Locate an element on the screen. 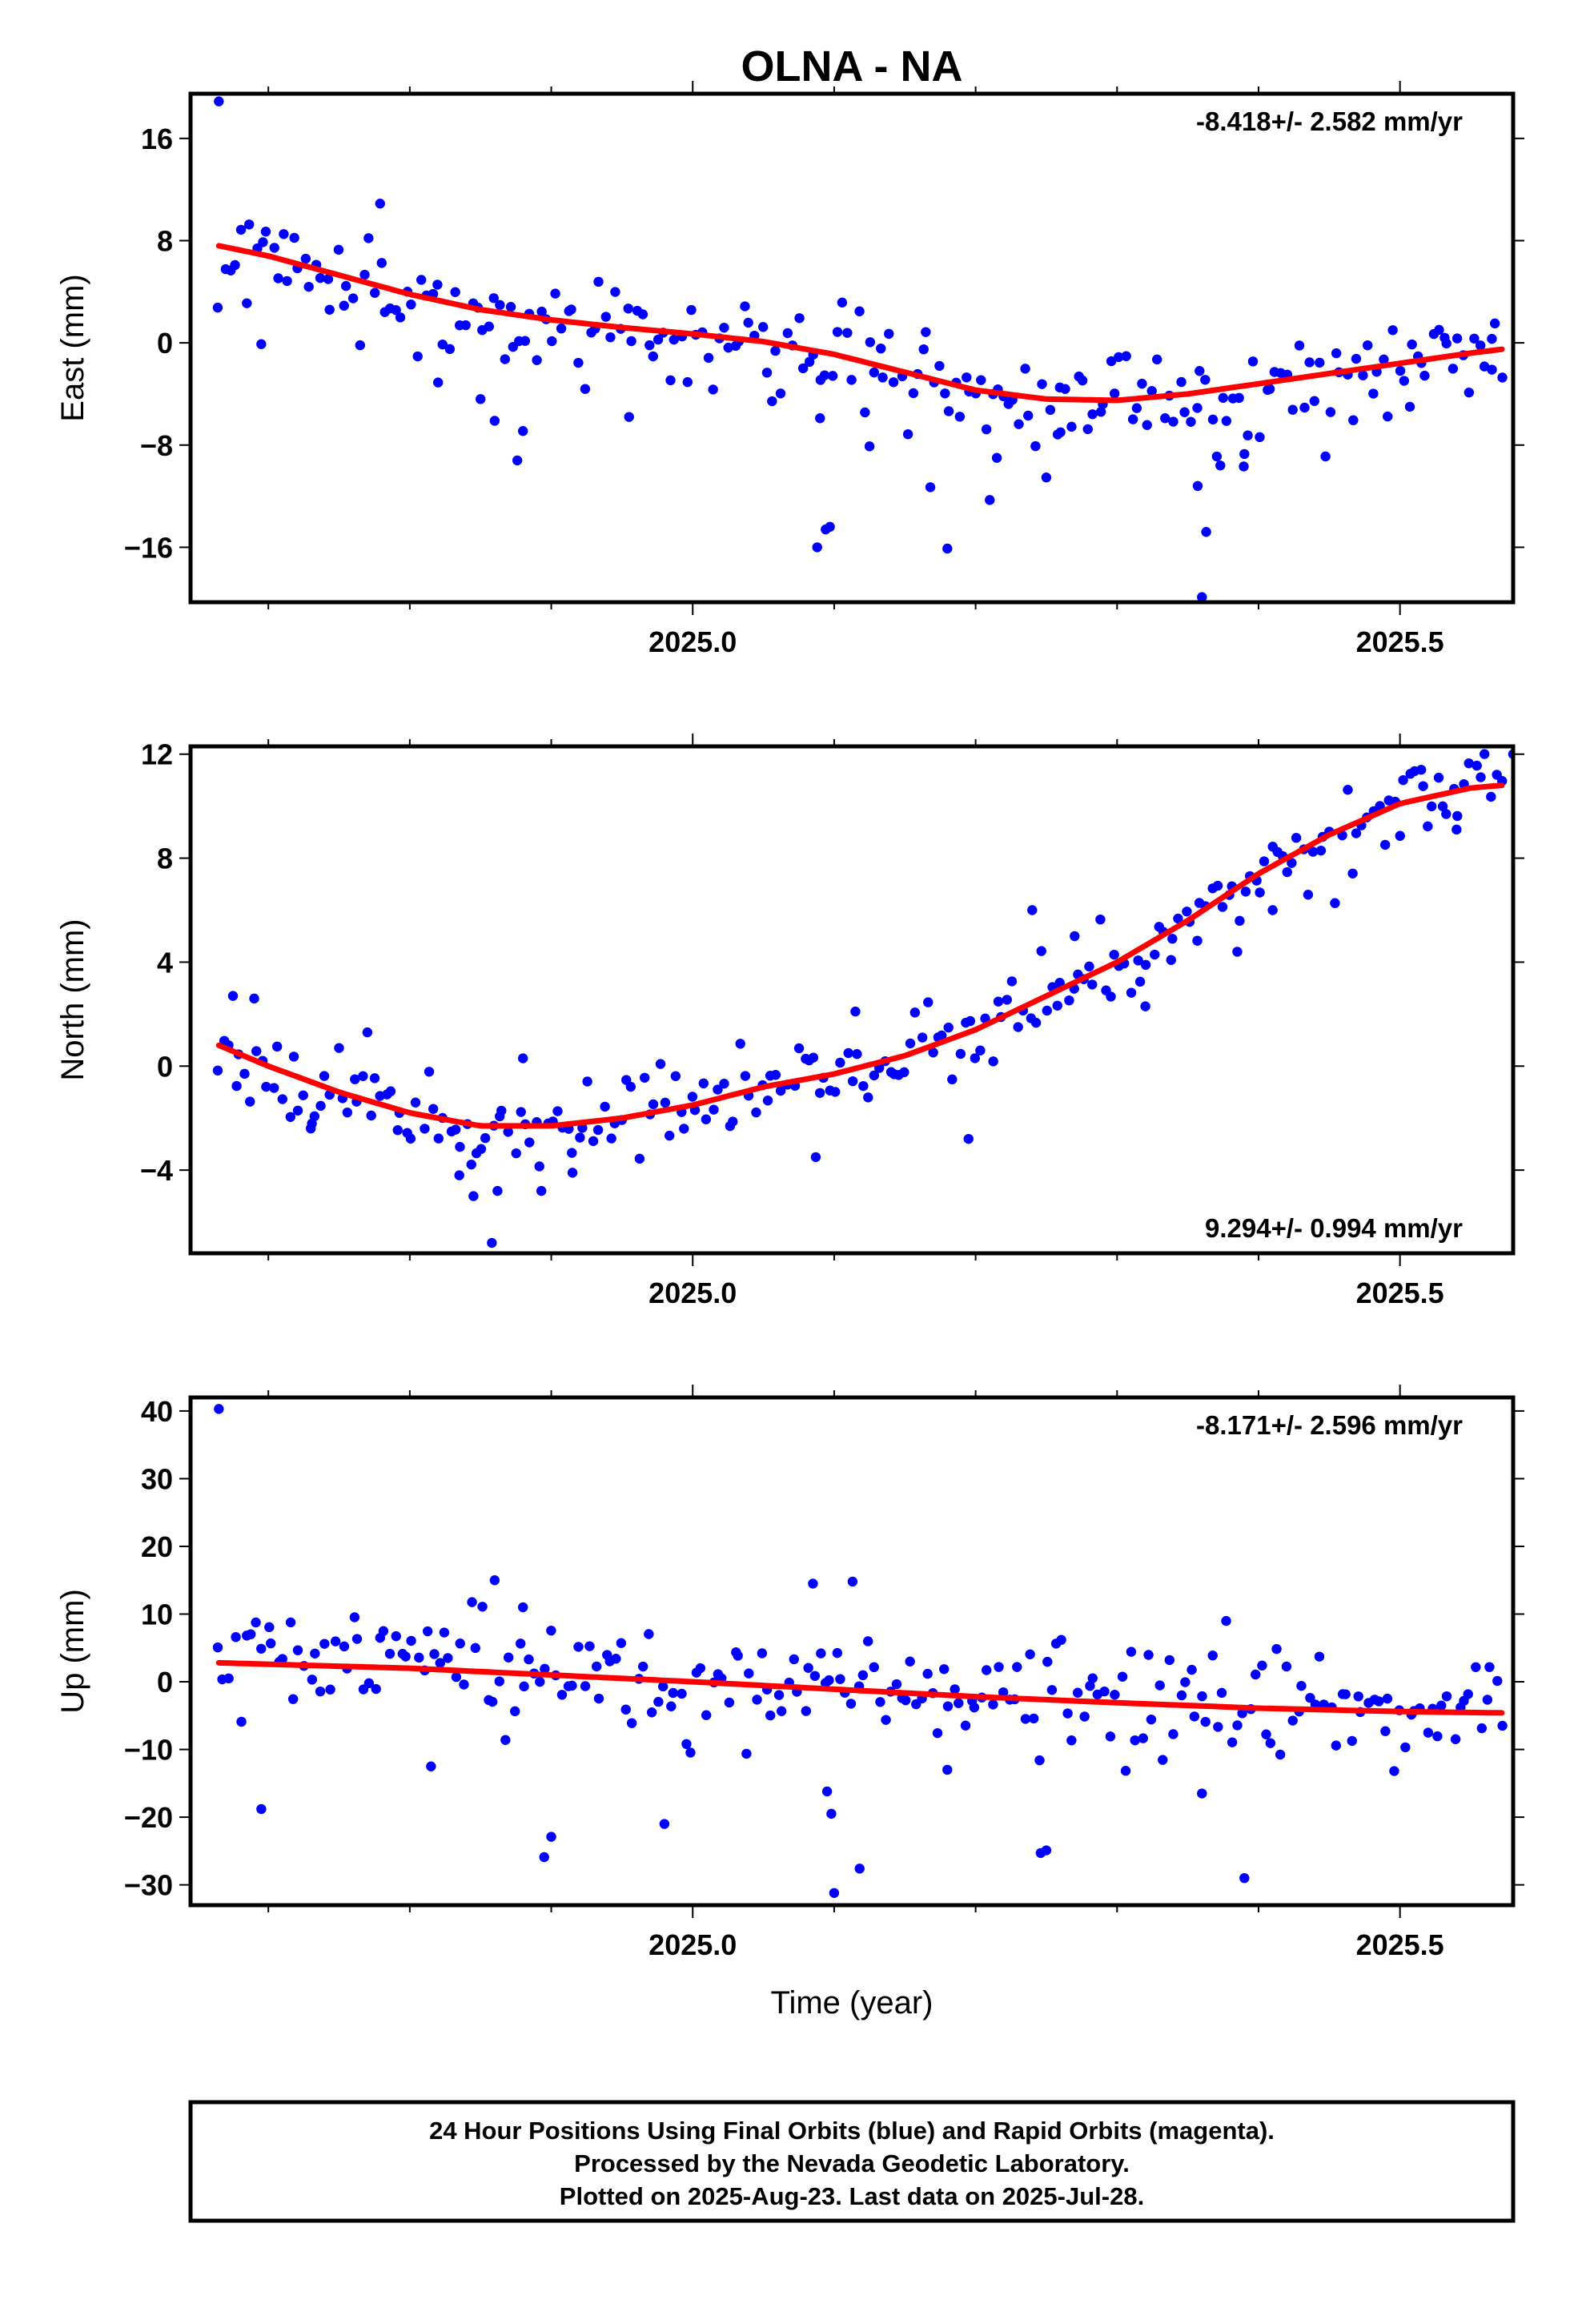  footer-box is located at coordinates (852, 2161).